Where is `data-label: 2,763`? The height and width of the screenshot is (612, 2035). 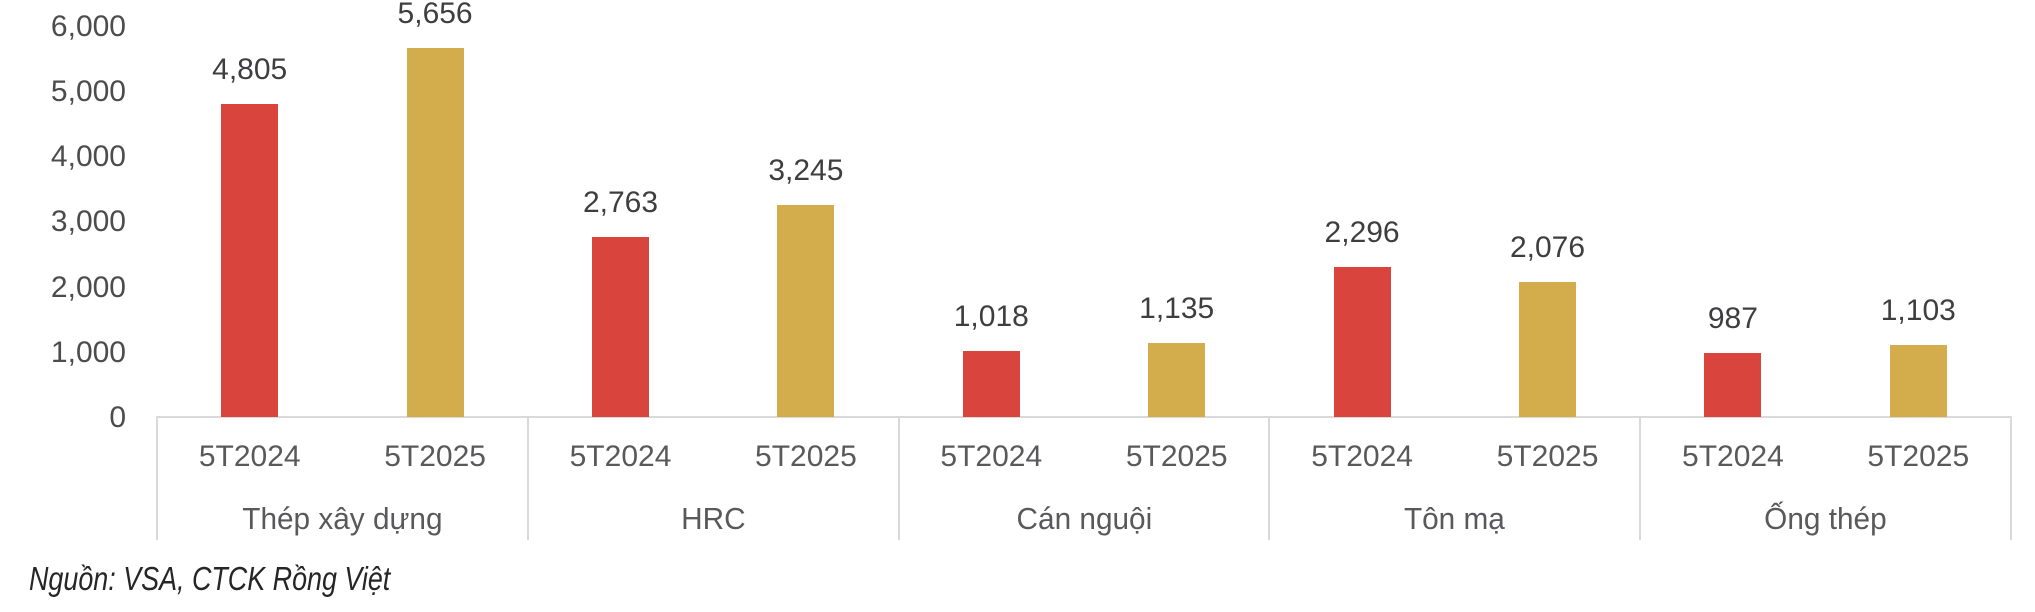 data-label: 2,763 is located at coordinates (620, 202).